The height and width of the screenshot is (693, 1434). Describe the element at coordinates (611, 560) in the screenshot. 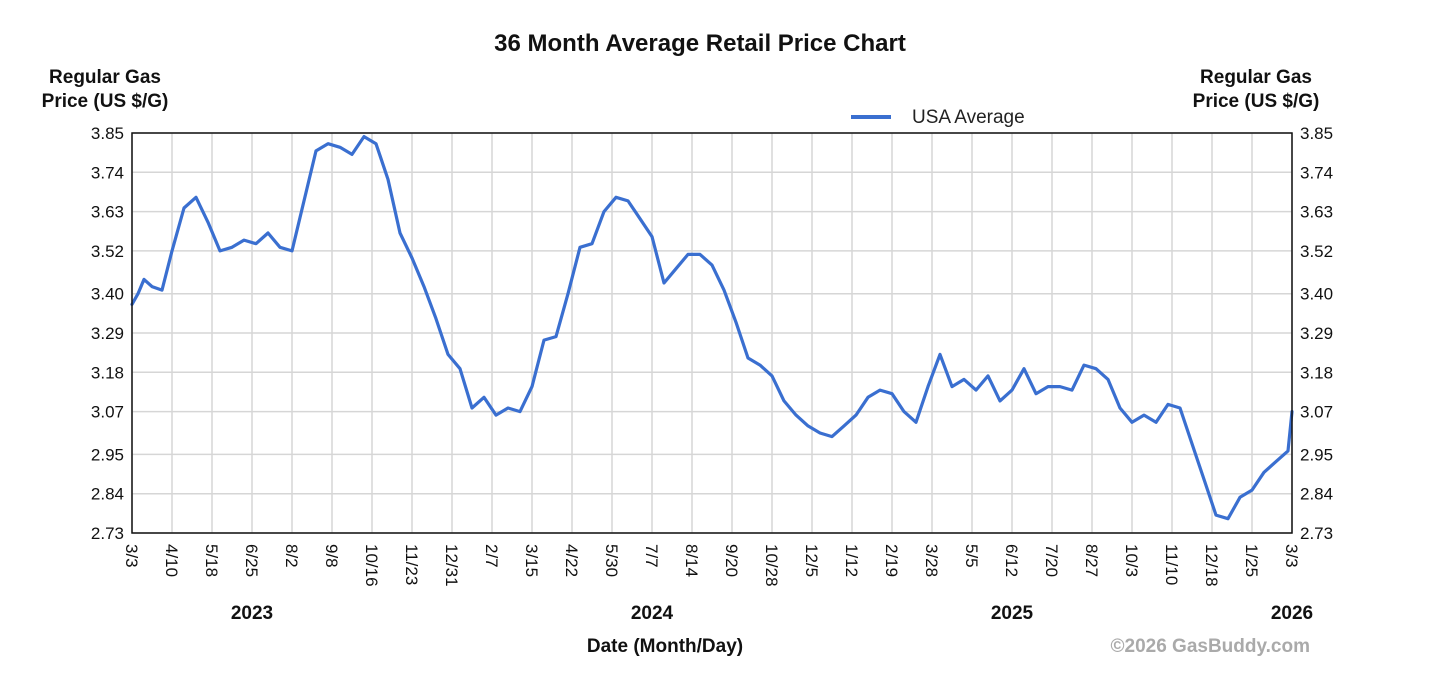

I see `x-tick-12: 5/30` at that location.